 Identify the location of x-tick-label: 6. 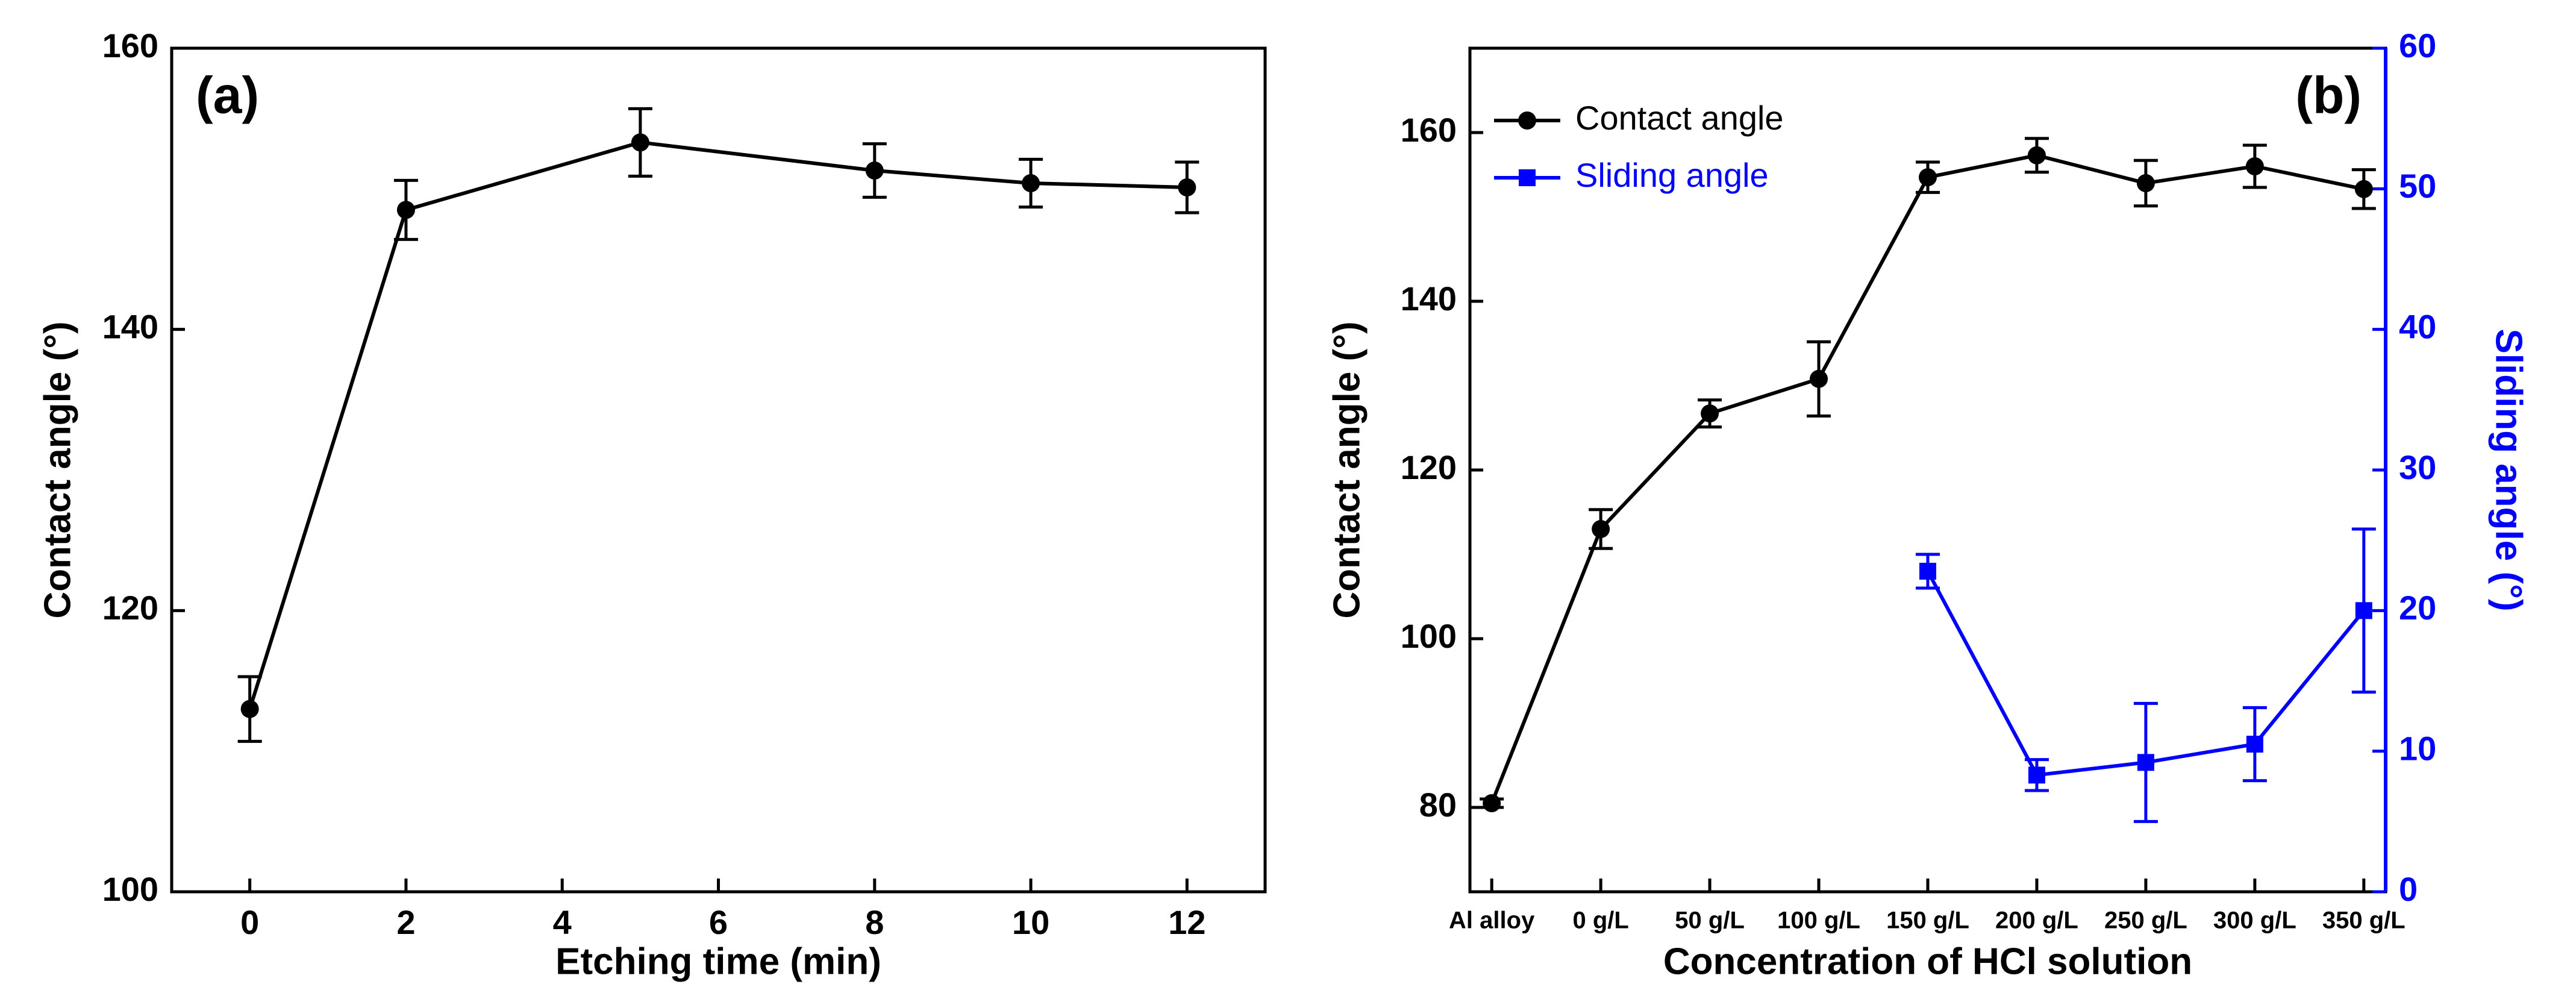
(719, 922).